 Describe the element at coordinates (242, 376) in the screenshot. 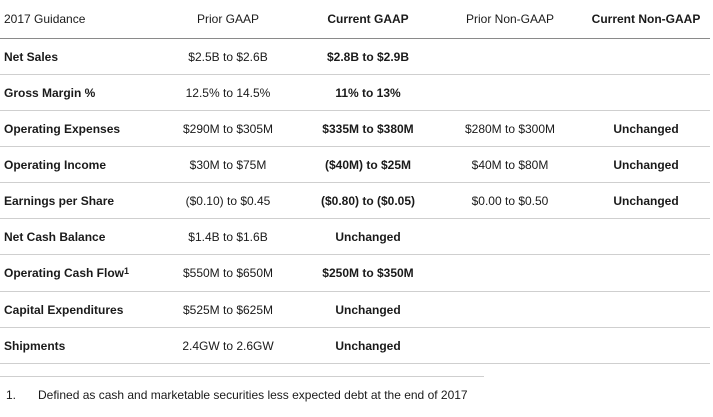

I see `footnote-divider` at that location.